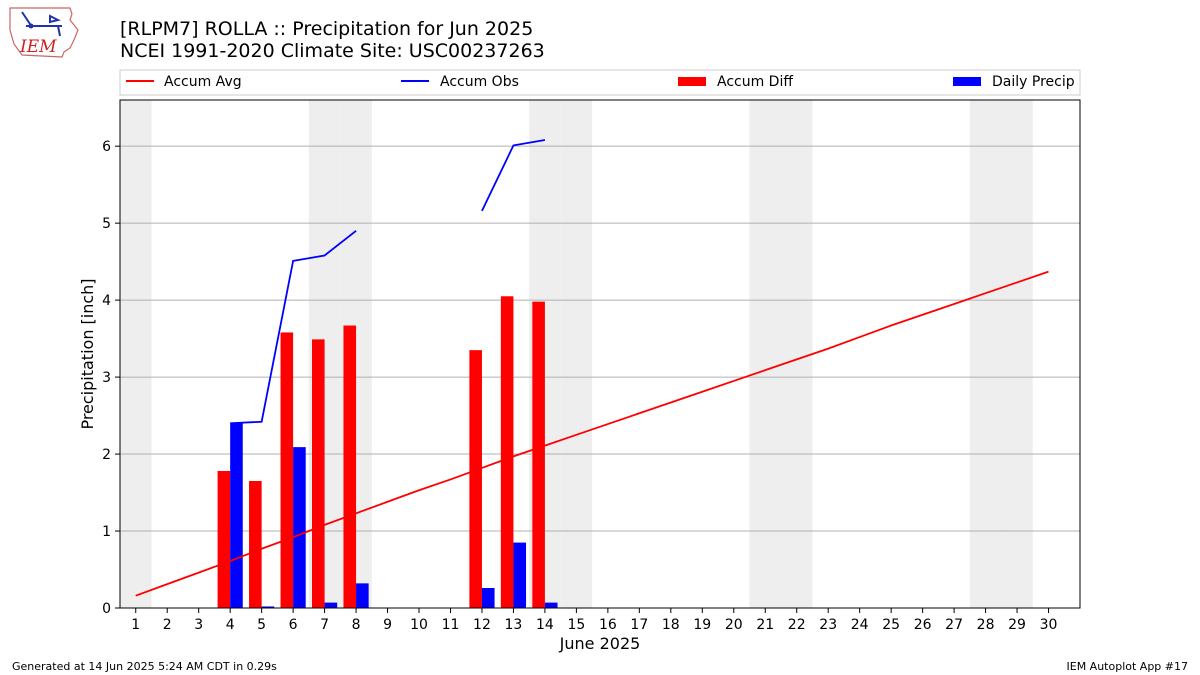 The height and width of the screenshot is (675, 1200). I want to click on bars, so click(387, 452).